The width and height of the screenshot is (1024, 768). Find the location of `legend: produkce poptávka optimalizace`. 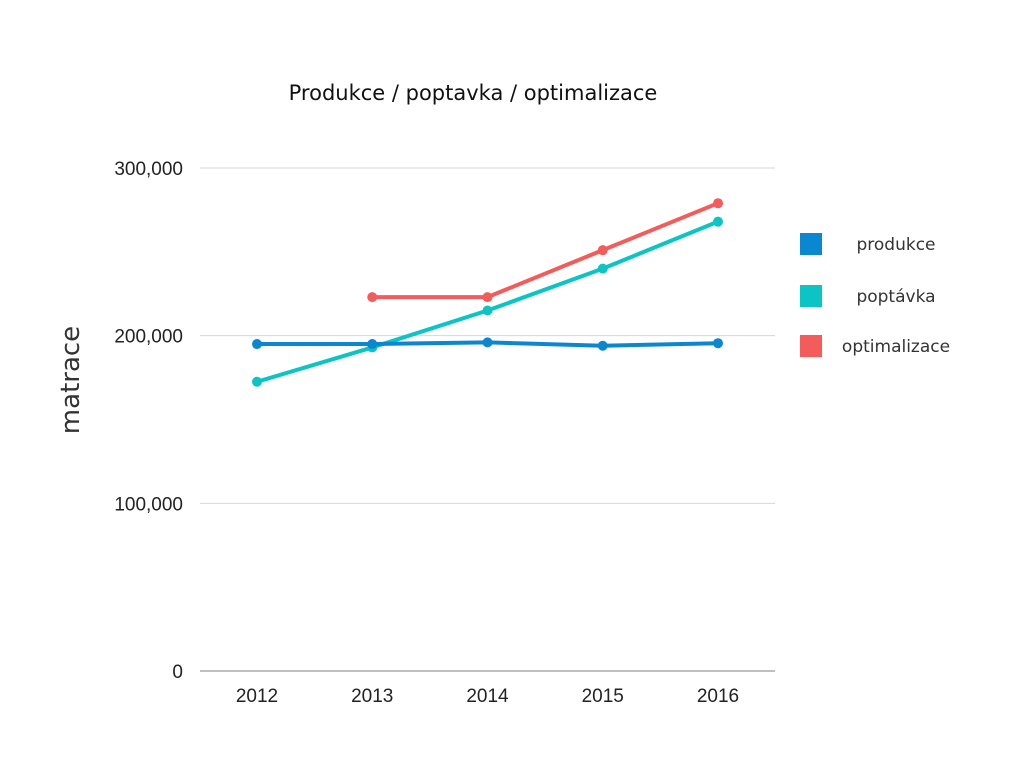

legend: produkce poptávka optimalizace is located at coordinates (875, 295).